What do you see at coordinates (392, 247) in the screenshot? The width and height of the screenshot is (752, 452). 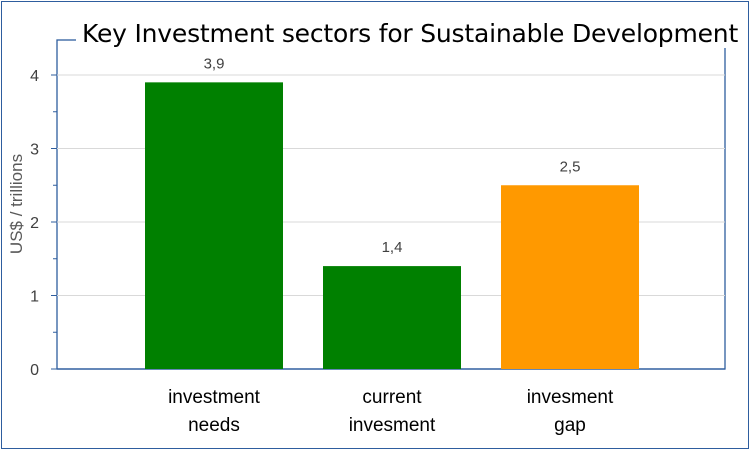 I see `data-label: 1,4` at bounding box center [392, 247].